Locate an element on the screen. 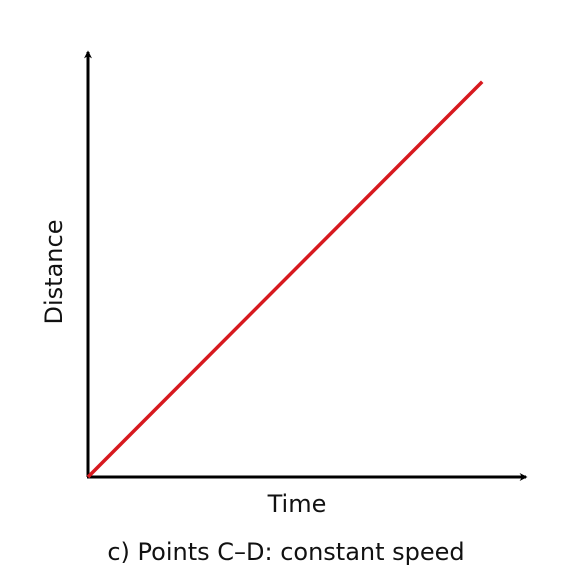 This screenshot has width=571, height=585. y-axis-label: Distance is located at coordinates (54, 272).